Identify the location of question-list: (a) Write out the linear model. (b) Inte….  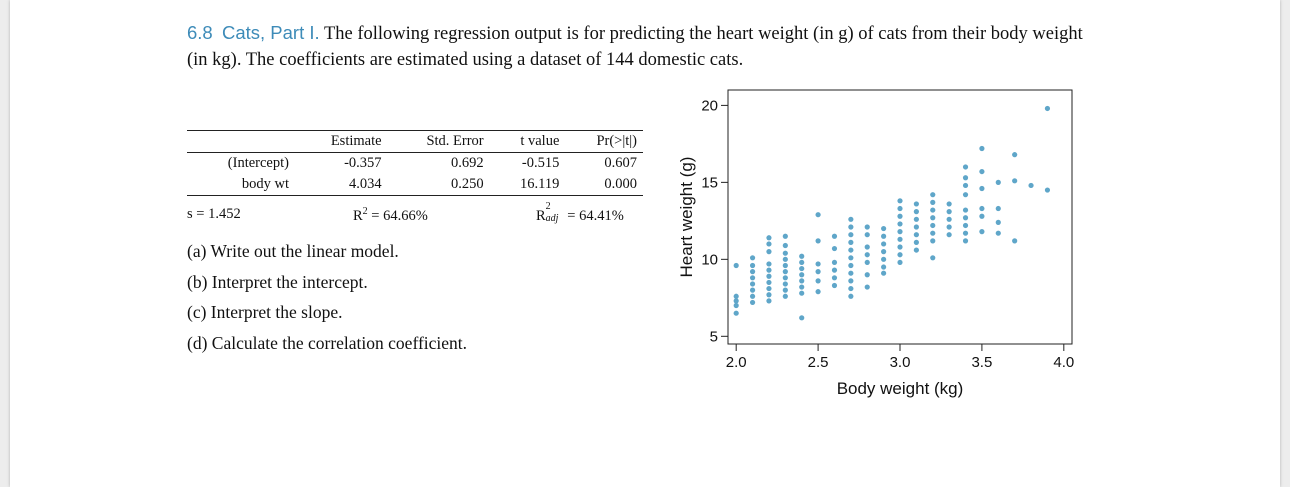
(327, 297).